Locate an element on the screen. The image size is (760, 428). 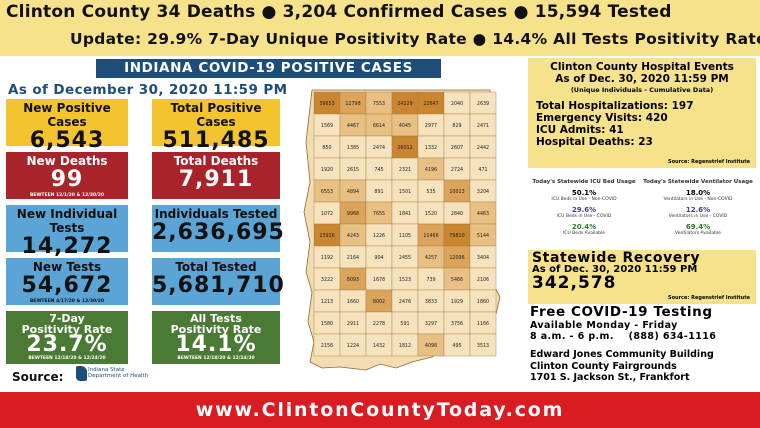
hospital-title: Clinton County Hospital Events is located at coordinates (642, 67).